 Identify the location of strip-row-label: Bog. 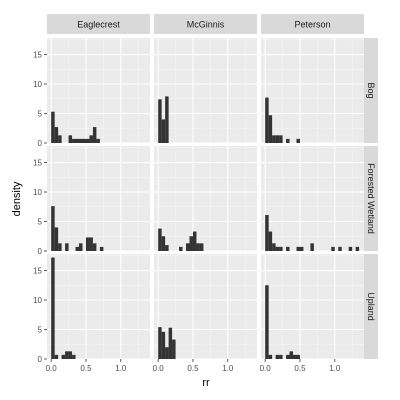
(371, 90).